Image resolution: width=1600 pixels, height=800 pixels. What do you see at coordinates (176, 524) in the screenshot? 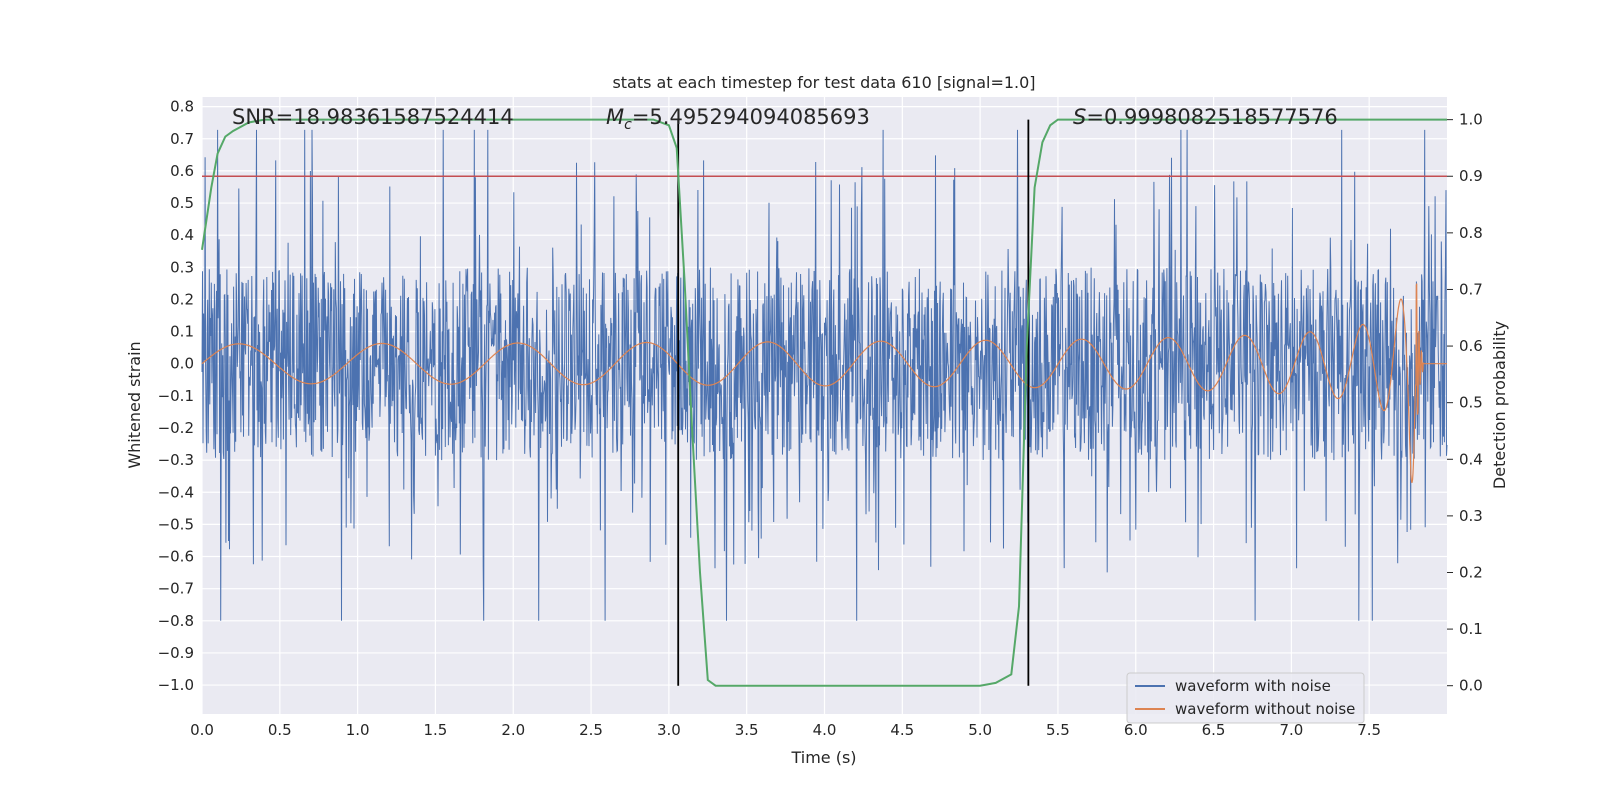
I see `y-tick-label: −0.5` at bounding box center [176, 524].